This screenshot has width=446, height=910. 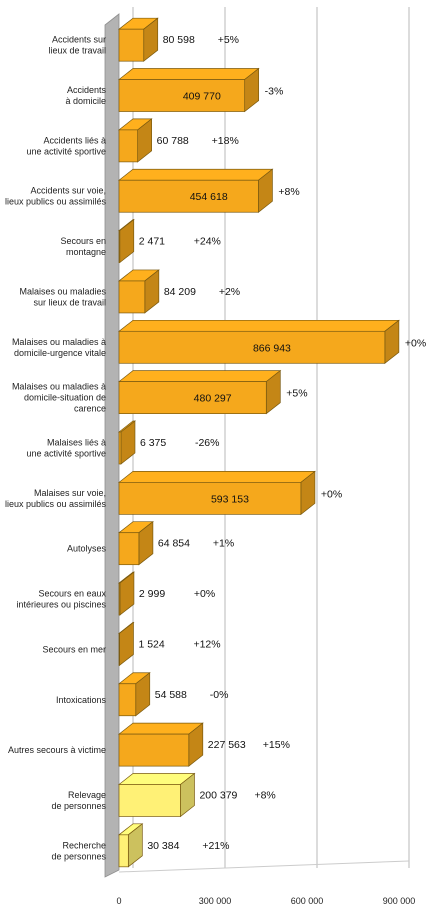 I want to click on floor-edge, so click(x=264, y=866).